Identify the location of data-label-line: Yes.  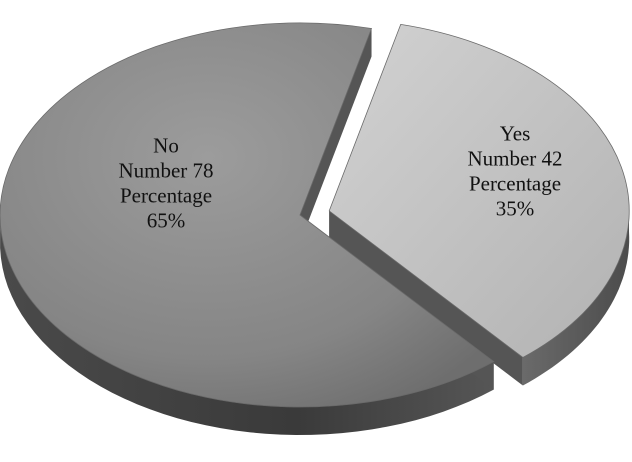
(515, 134).